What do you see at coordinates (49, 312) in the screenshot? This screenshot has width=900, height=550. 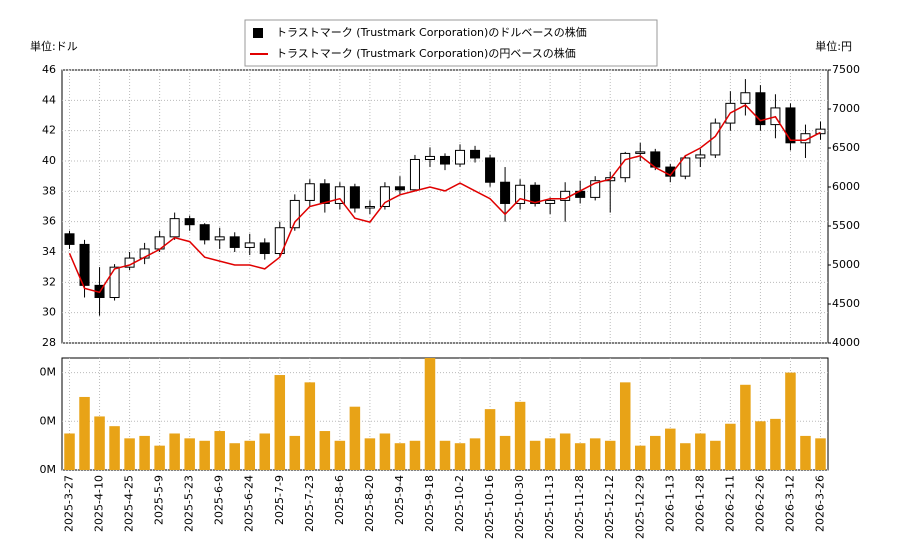 I see `y-tick-label: 30` at bounding box center [49, 312].